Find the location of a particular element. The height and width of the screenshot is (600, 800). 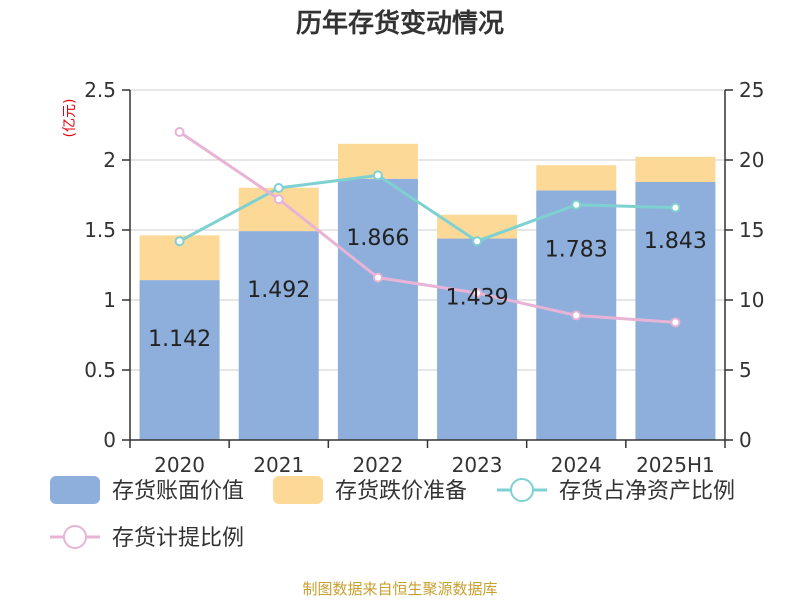

x-tick-label: 2022 is located at coordinates (377, 465).